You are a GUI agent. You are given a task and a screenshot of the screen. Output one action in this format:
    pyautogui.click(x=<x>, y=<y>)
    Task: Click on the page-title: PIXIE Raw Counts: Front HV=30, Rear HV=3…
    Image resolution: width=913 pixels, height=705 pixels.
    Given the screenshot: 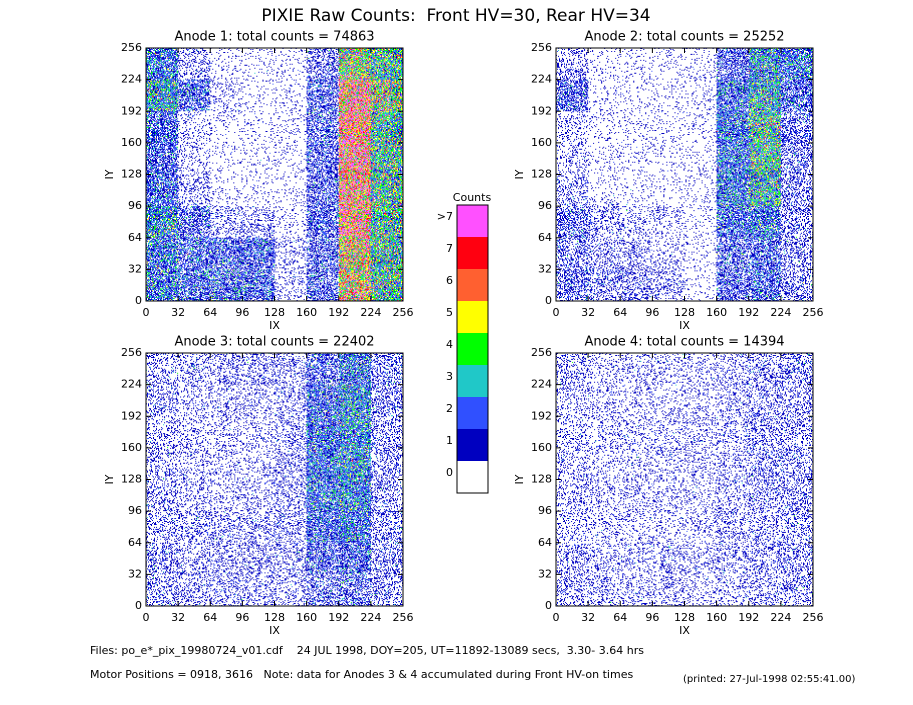 What is the action you would take?
    pyautogui.click(x=455, y=16)
    